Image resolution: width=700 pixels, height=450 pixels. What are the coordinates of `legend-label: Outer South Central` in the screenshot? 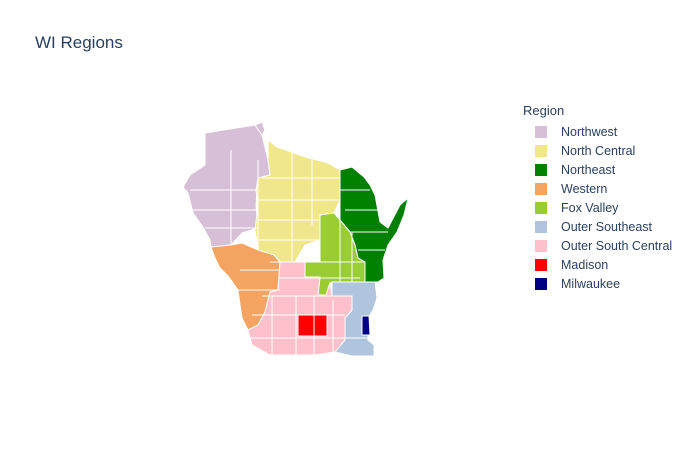 It's located at (617, 245).